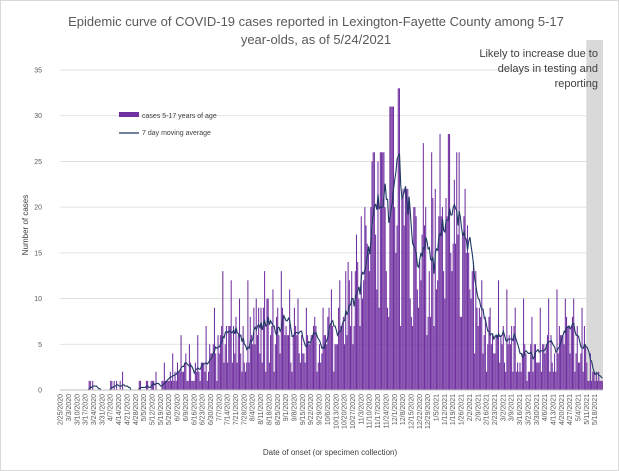  Describe the element at coordinates (38, 299) in the screenshot. I see `y-tick-label: 10` at that location.